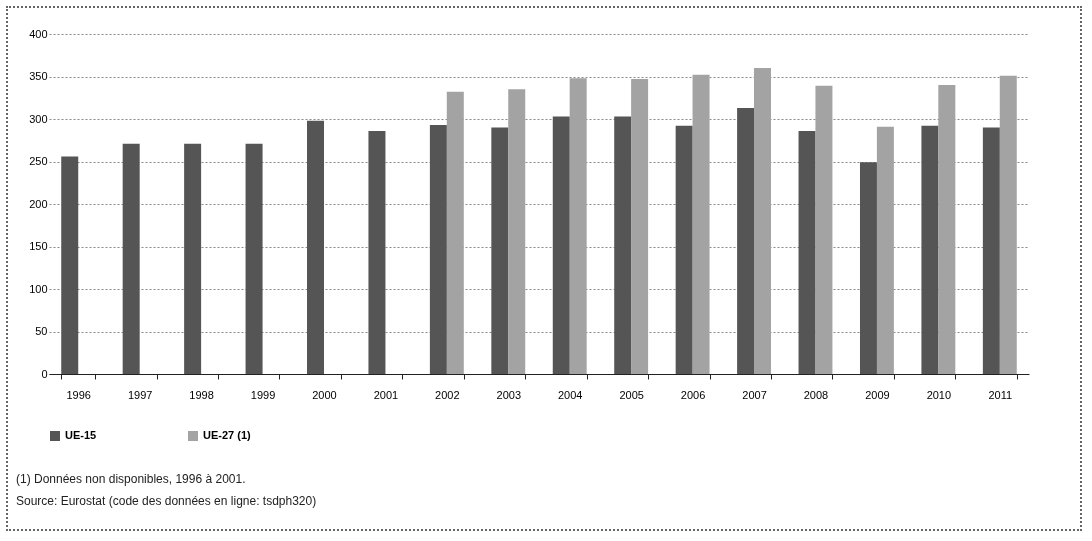 This screenshot has width=1092, height=541. Describe the element at coordinates (693, 394) in the screenshot. I see `x-tick-label: 2006` at that location.